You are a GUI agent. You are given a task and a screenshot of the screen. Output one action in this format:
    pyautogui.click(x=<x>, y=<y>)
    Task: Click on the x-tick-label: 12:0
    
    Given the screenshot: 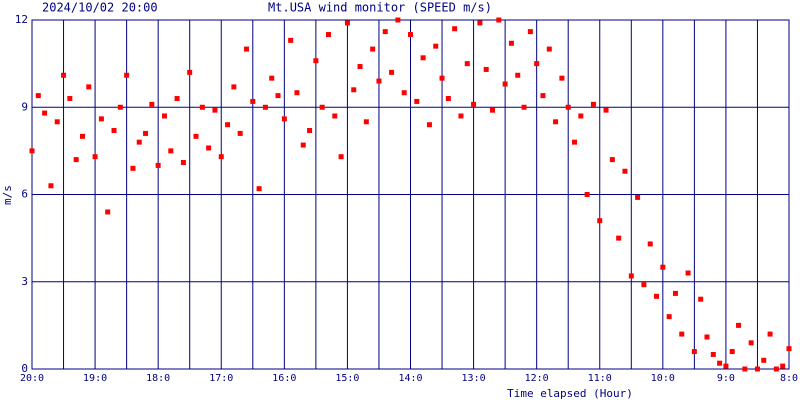 What is the action you would take?
    pyautogui.click(x=537, y=378)
    